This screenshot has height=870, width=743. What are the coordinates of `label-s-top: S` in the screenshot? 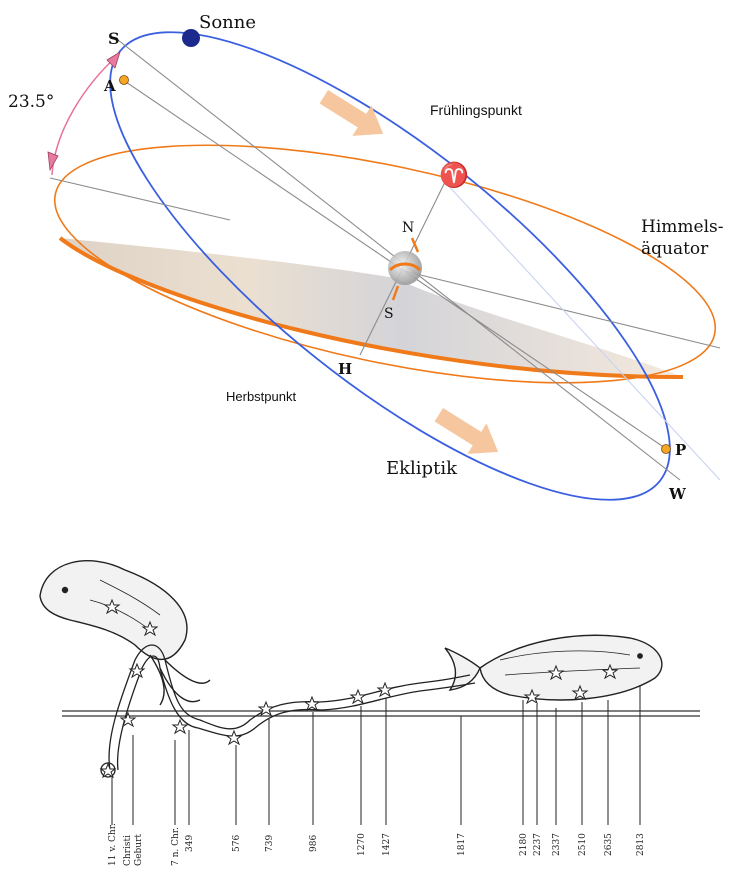 It's located at (114, 38).